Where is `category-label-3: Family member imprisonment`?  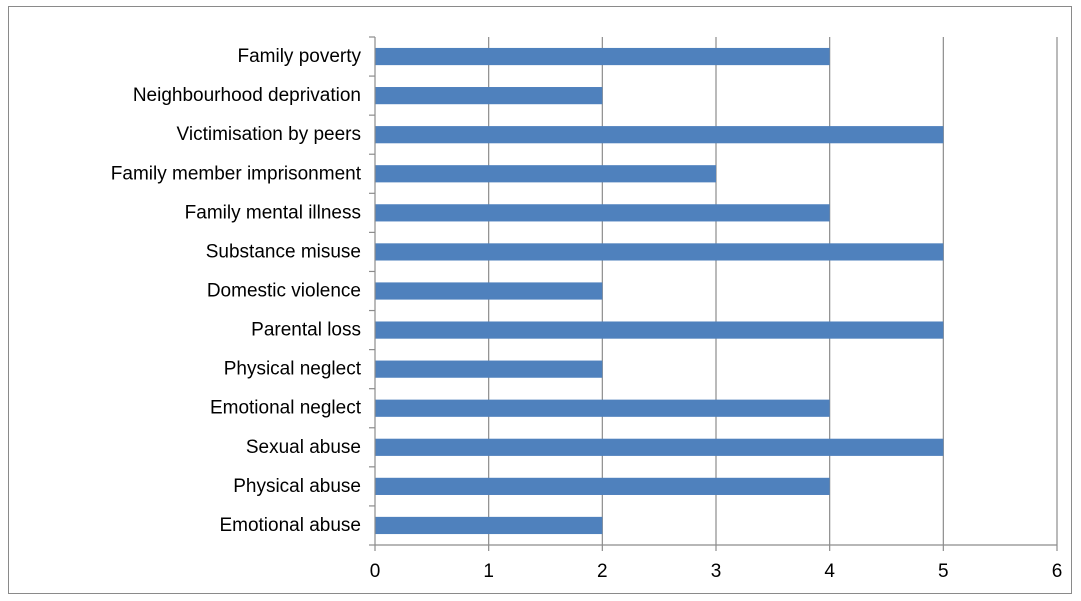 category-label-3: Family member imprisonment is located at coordinates (236, 173).